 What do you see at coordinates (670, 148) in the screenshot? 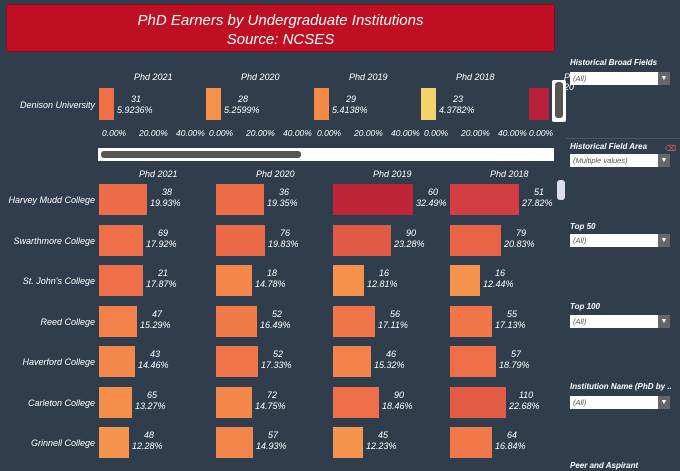
I see `filter-clear-icon: ⌫` at bounding box center [670, 148].